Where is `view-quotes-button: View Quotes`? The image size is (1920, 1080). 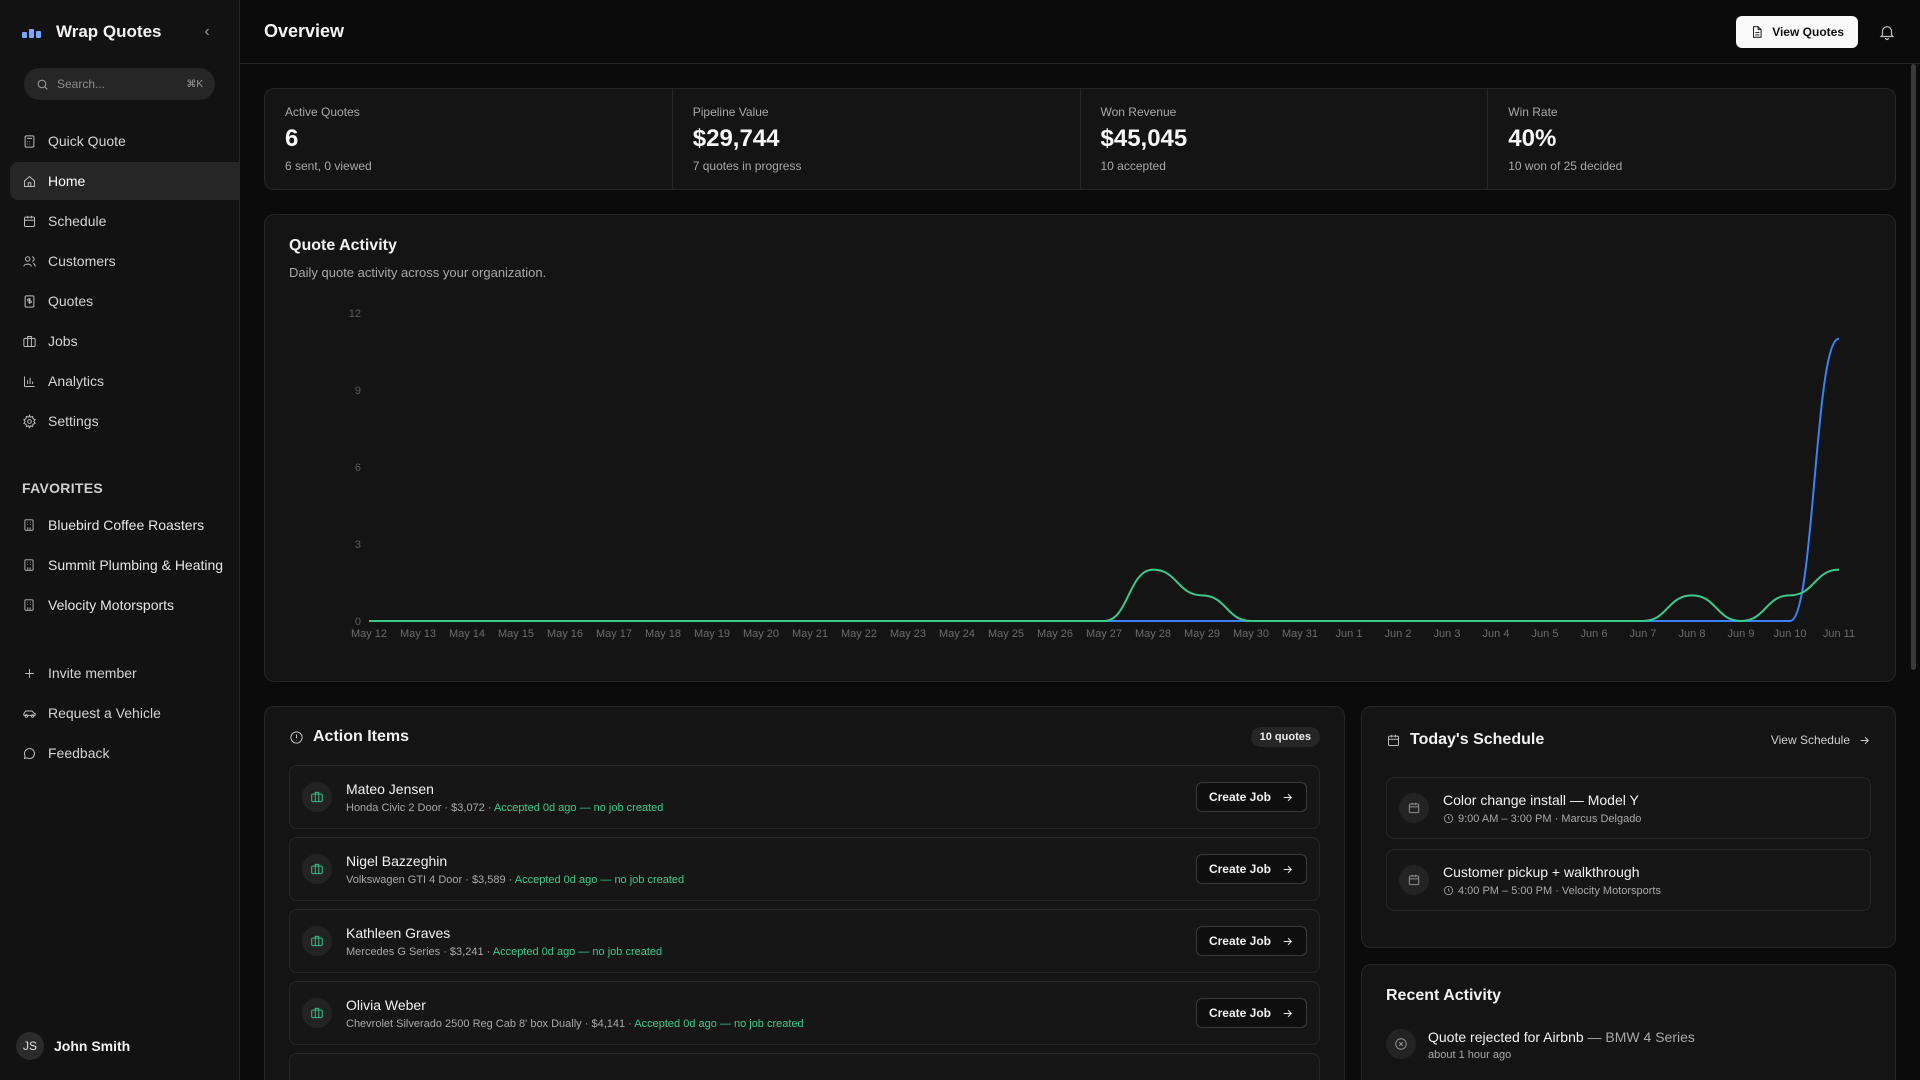
view-quotes-button: View Quotes is located at coordinates (1797, 31).